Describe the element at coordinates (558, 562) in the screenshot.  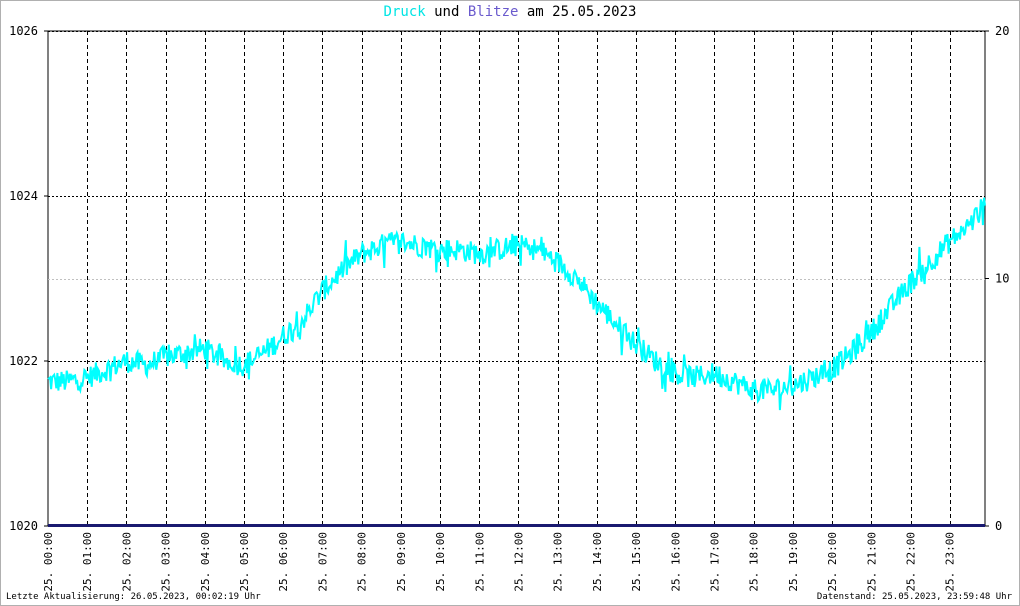
I see `x-tick-label: 25. 13:00` at that location.